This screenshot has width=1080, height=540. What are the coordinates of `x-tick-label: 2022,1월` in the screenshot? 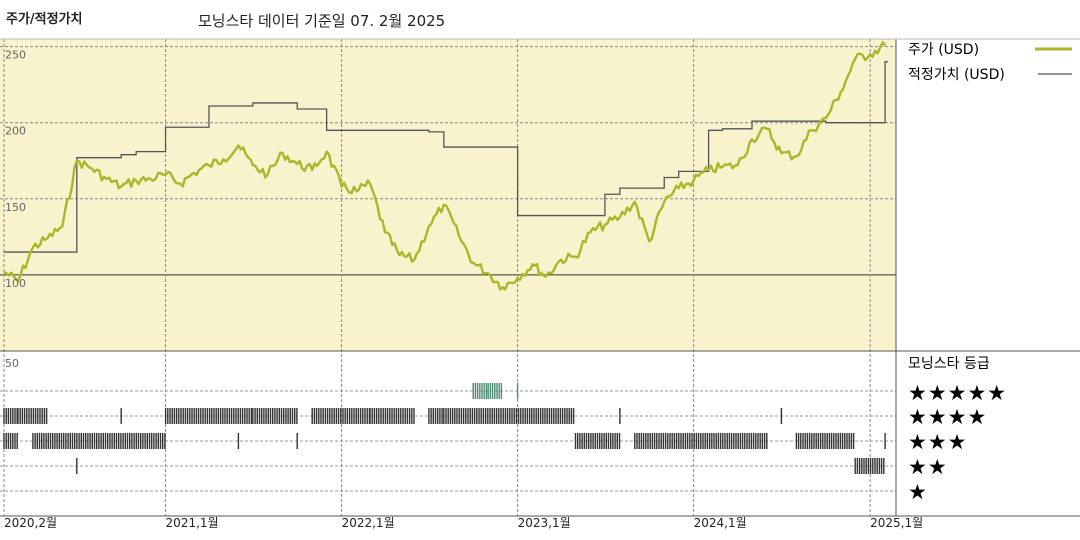 It's located at (368, 523).